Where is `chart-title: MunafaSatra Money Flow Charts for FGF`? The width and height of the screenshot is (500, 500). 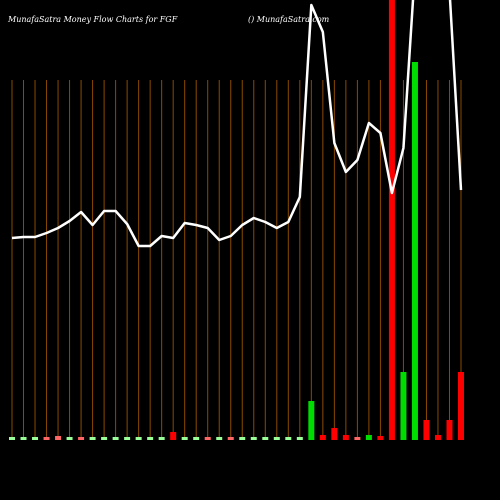 chart-title: MunafaSatra Money Flow Charts for FGF is located at coordinates (92, 19).